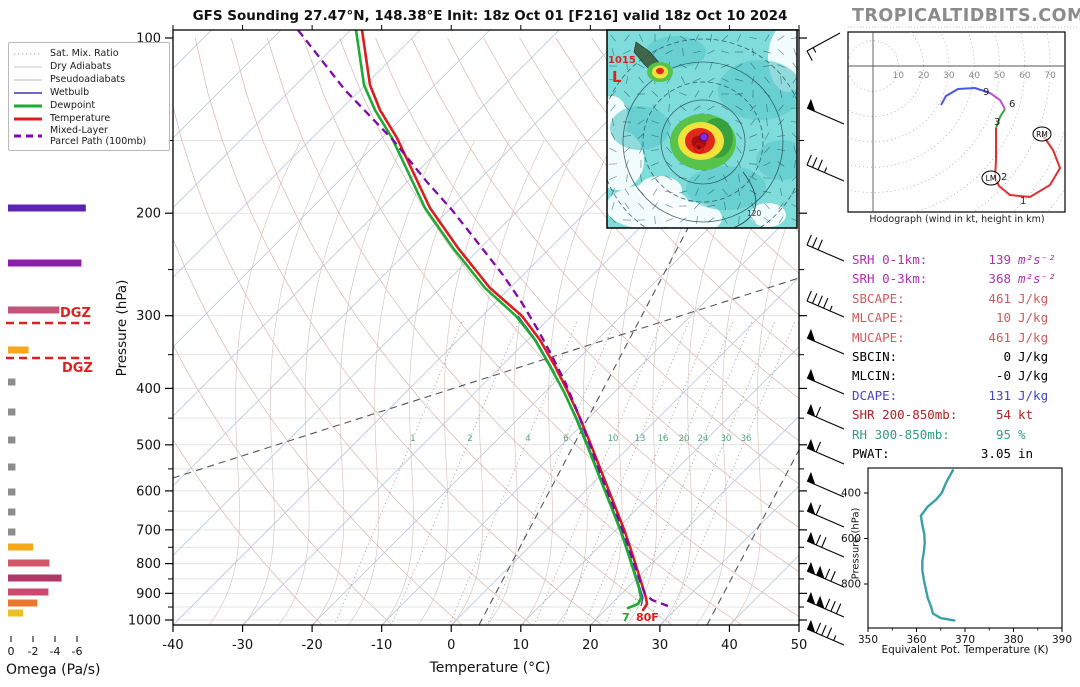 This screenshot has width=1080, height=687. I want to click on stat-label: SHR 200-850mb:, so click(905, 415).